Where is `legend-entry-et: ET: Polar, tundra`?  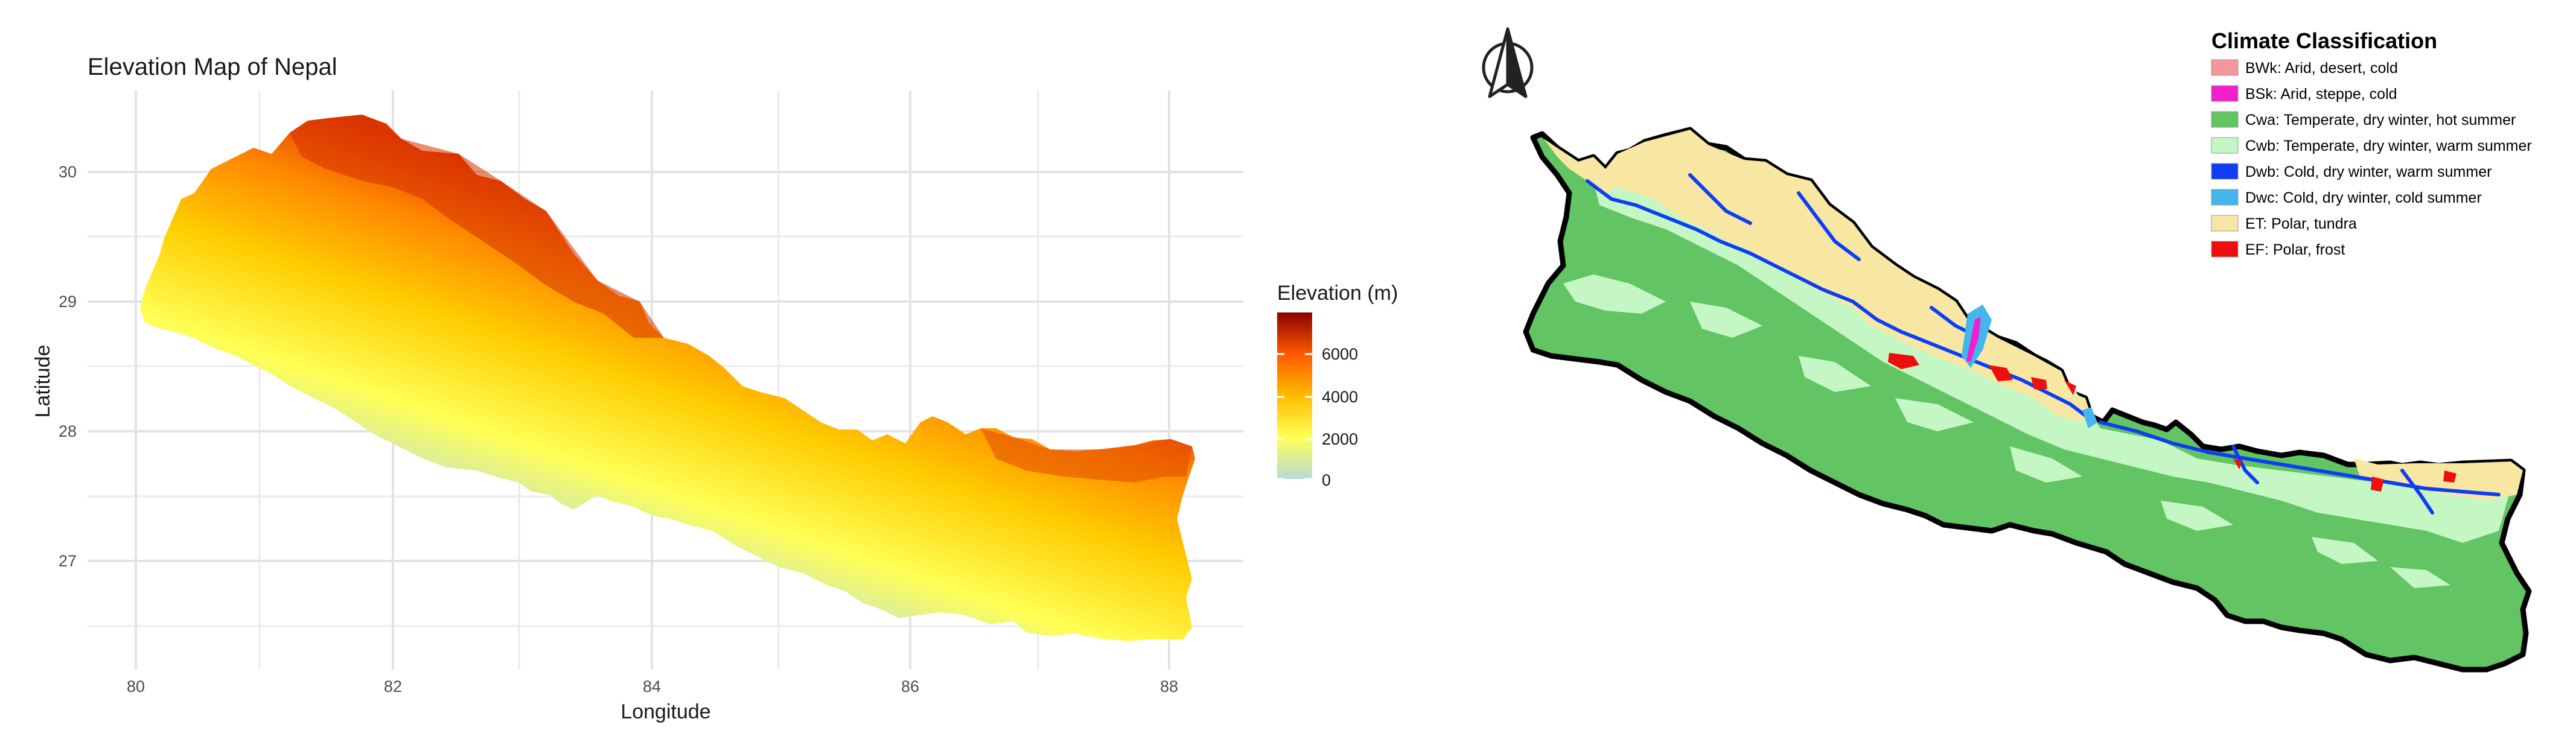
legend-entry-et: ET: Polar, tundra is located at coordinates (2284, 224).